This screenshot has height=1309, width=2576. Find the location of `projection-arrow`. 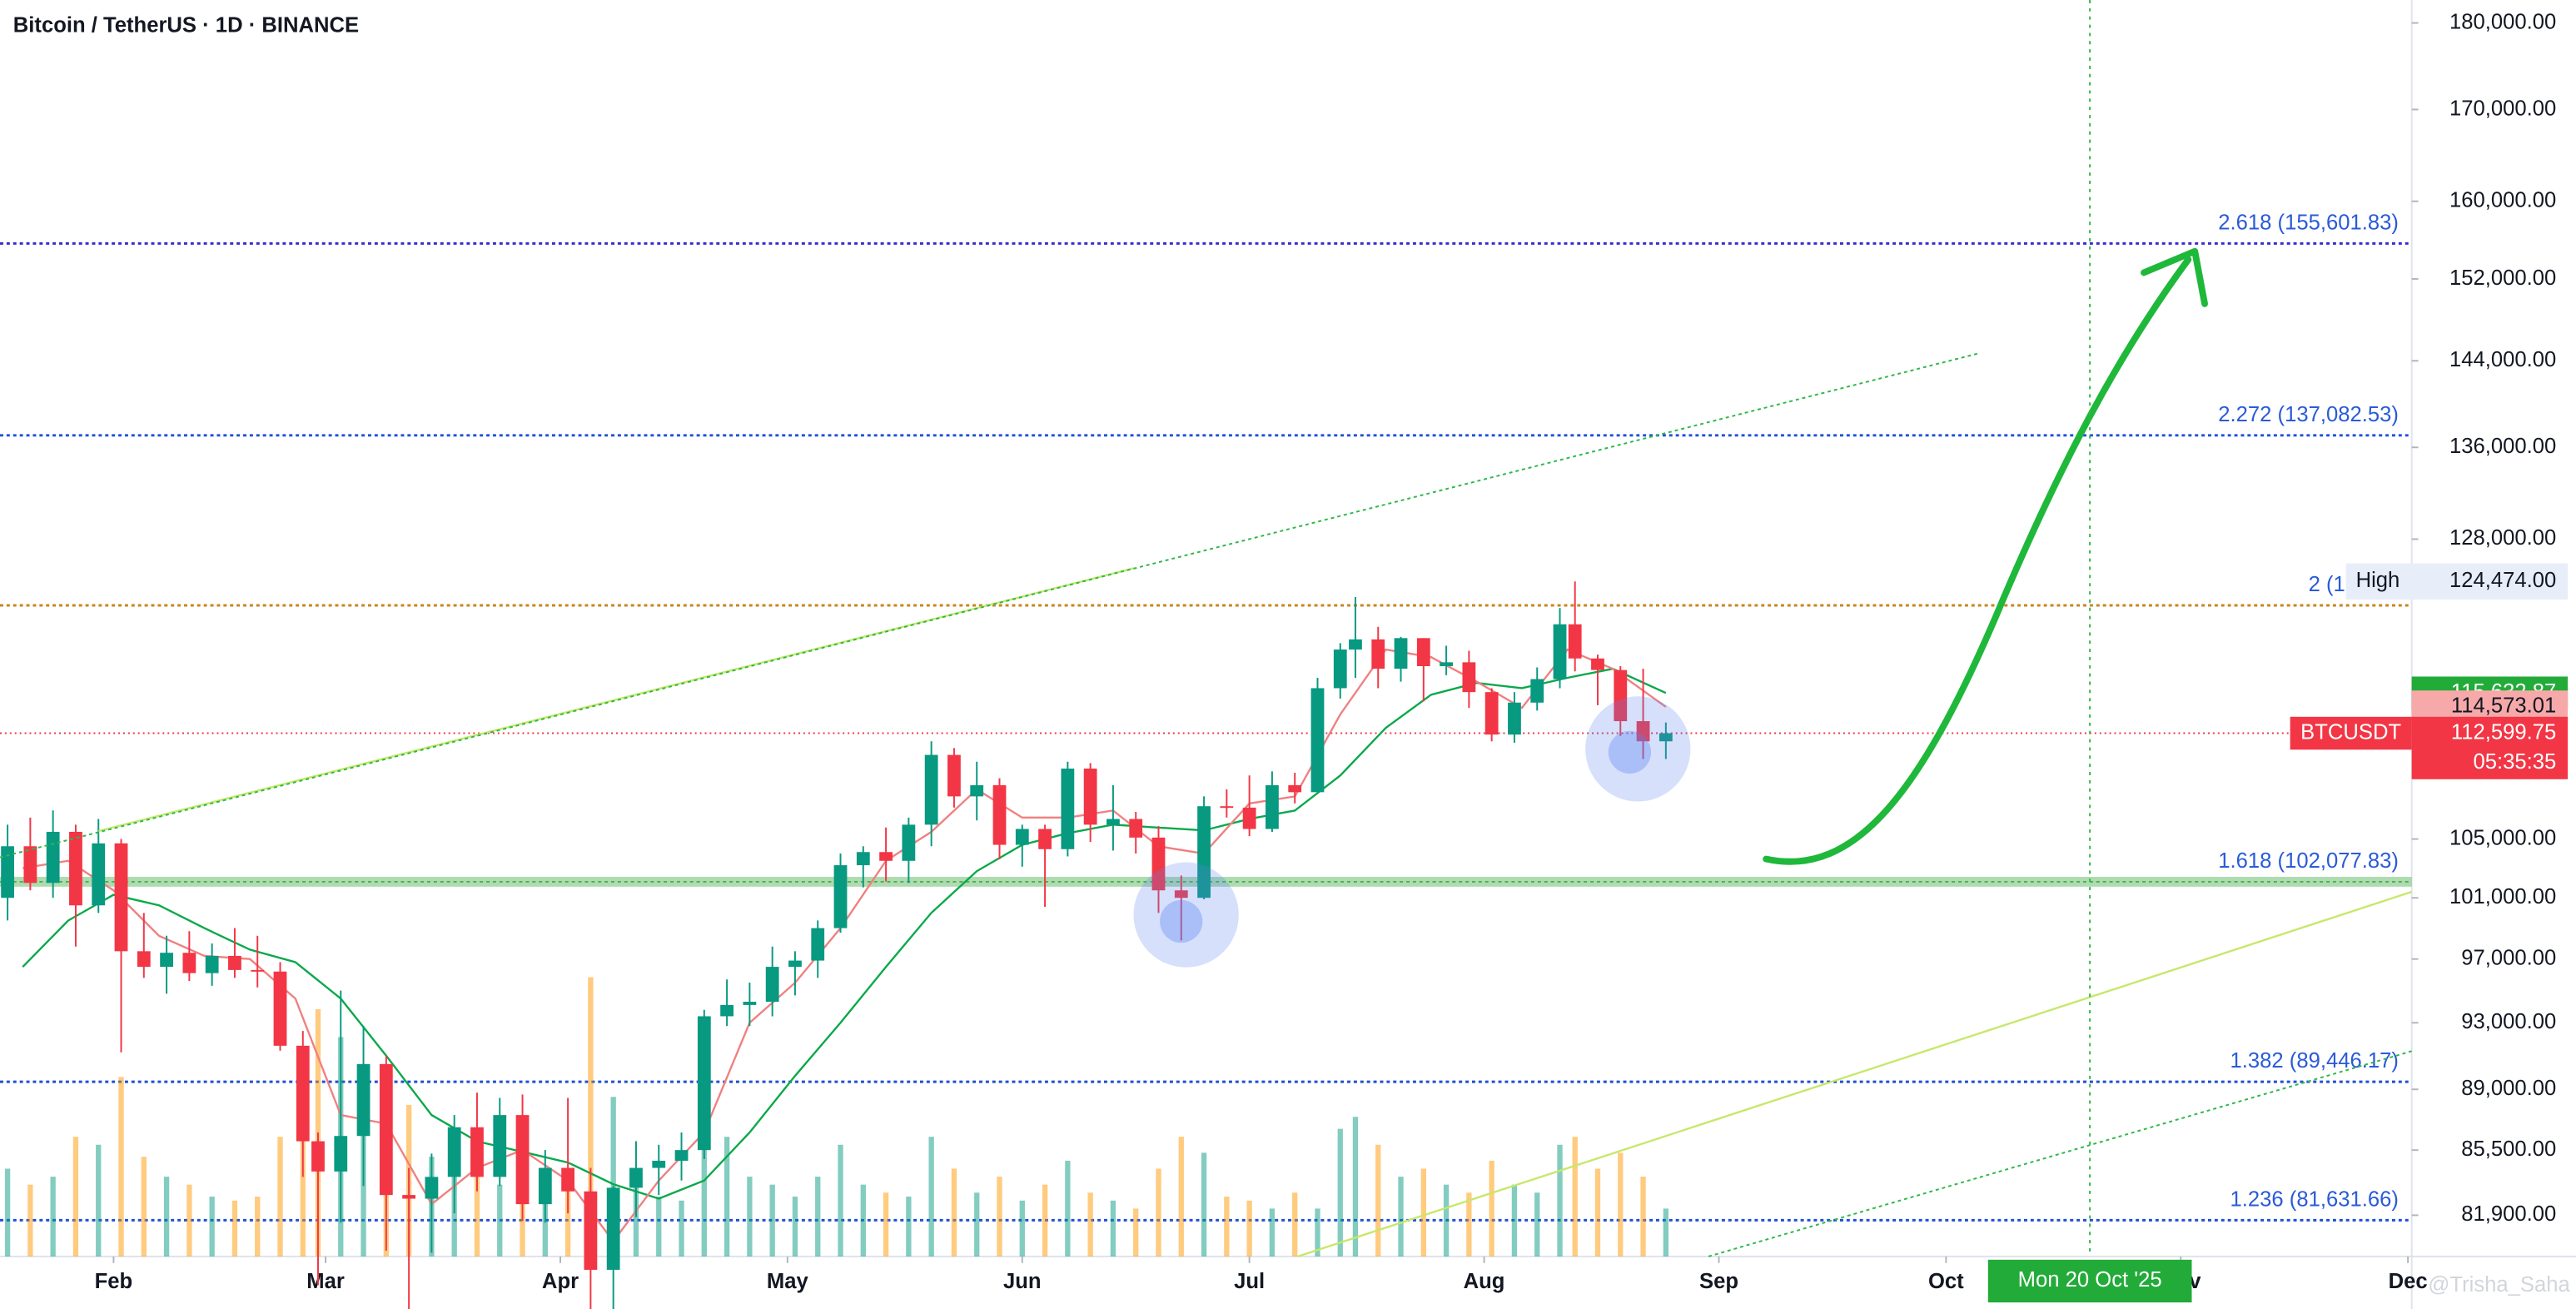

projection-arrow is located at coordinates (1977, 560).